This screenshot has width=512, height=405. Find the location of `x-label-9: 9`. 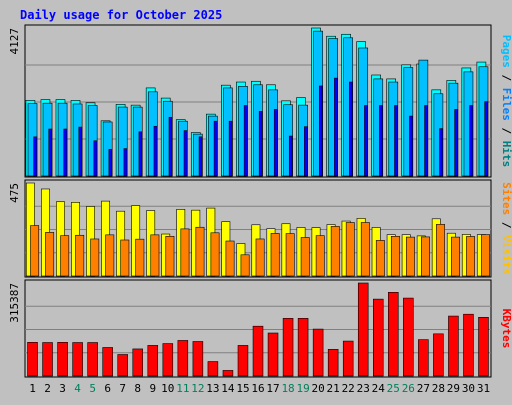

x-label-9: 9 is located at coordinates (152, 388).